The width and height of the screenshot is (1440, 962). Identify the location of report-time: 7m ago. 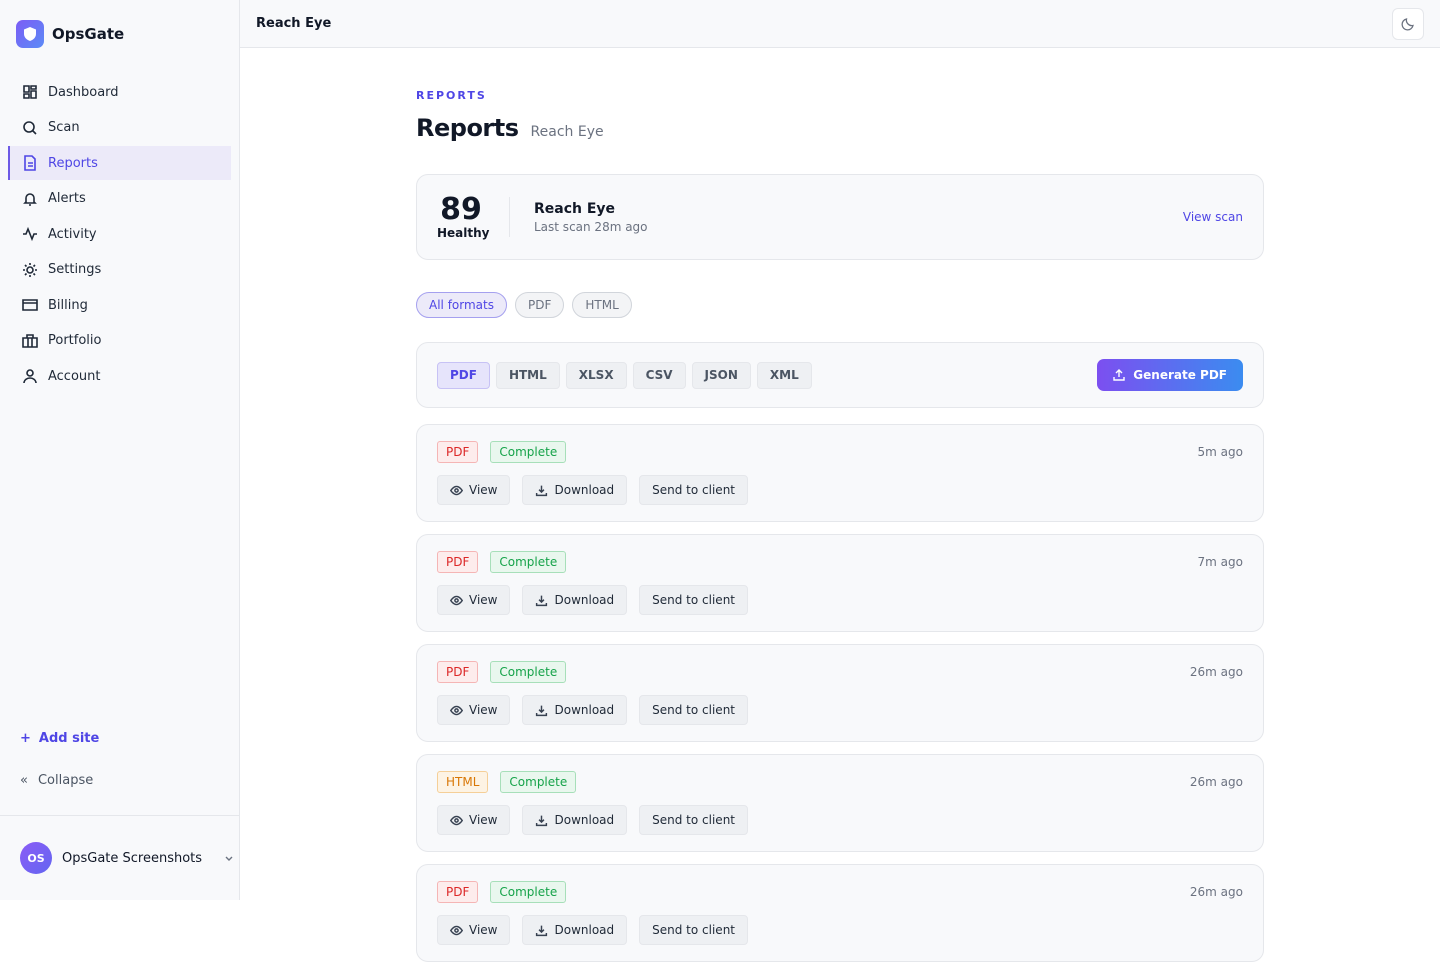
(1220, 562).